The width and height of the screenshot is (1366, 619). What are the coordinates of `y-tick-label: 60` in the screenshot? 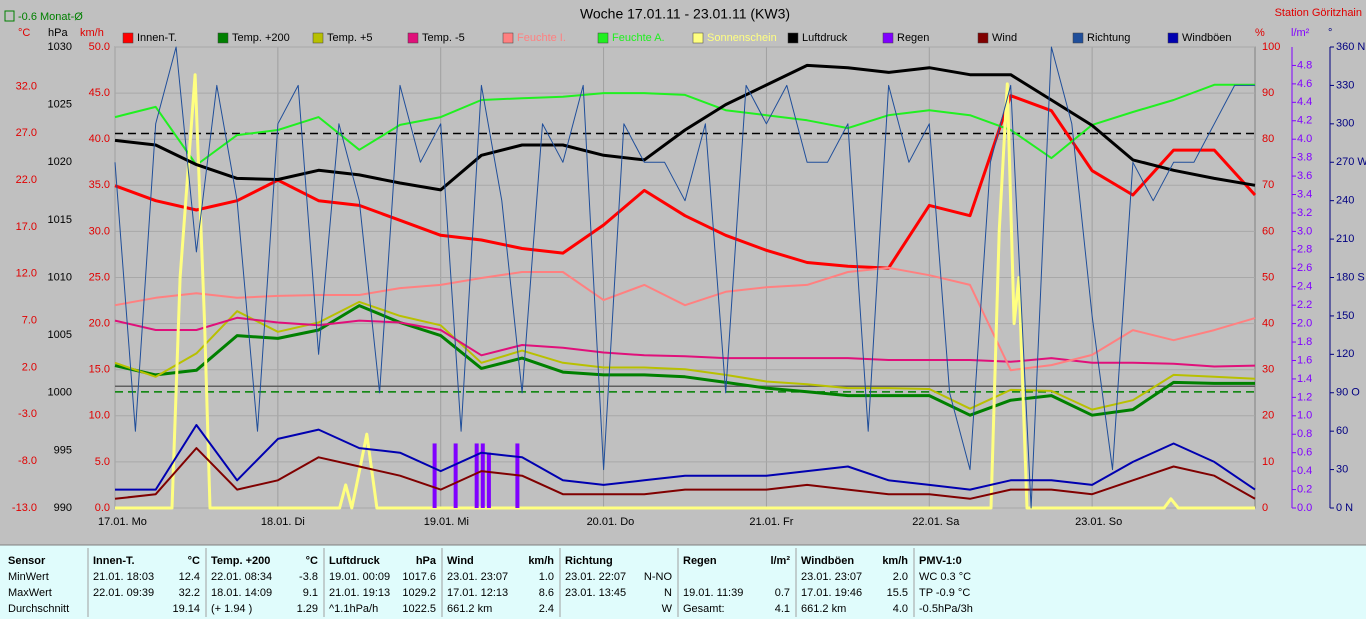 It's located at (1342, 431).